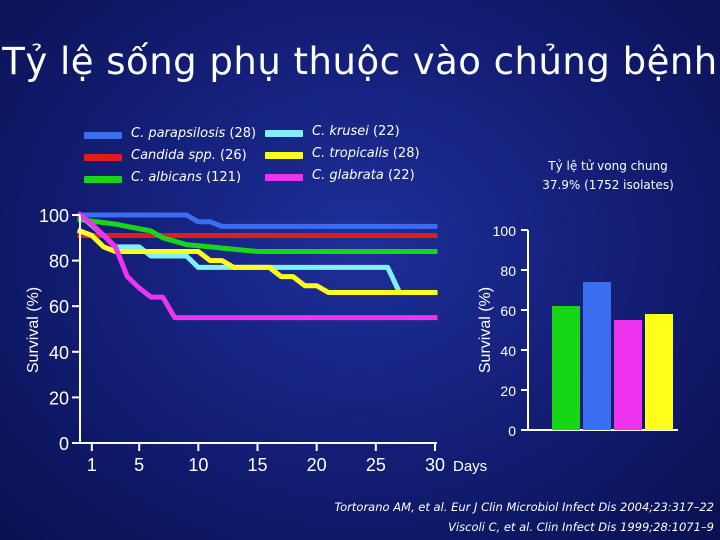 The image size is (720, 540). Describe the element at coordinates (505, 231) in the screenshot. I see `right-y-tick-label: 100` at that location.